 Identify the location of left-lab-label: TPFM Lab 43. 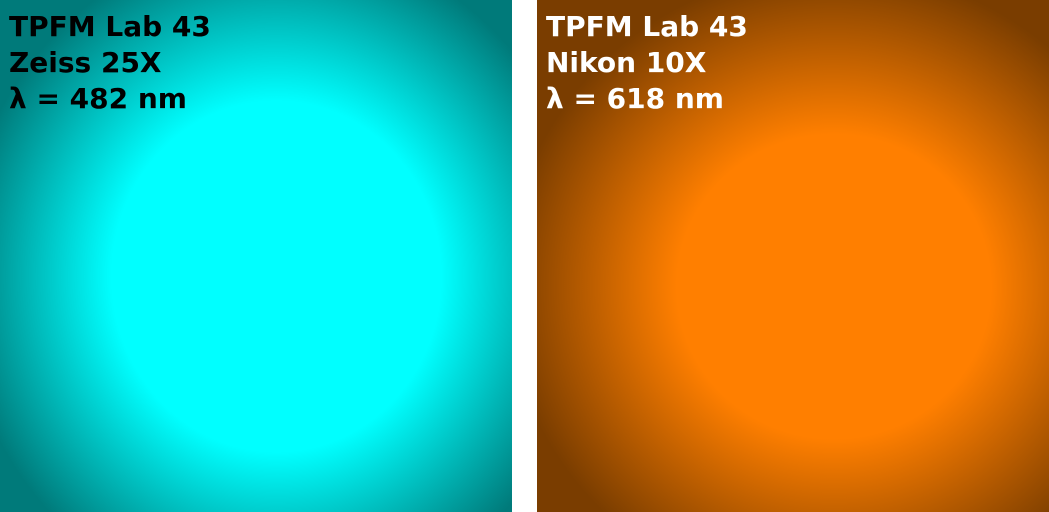
(110, 26).